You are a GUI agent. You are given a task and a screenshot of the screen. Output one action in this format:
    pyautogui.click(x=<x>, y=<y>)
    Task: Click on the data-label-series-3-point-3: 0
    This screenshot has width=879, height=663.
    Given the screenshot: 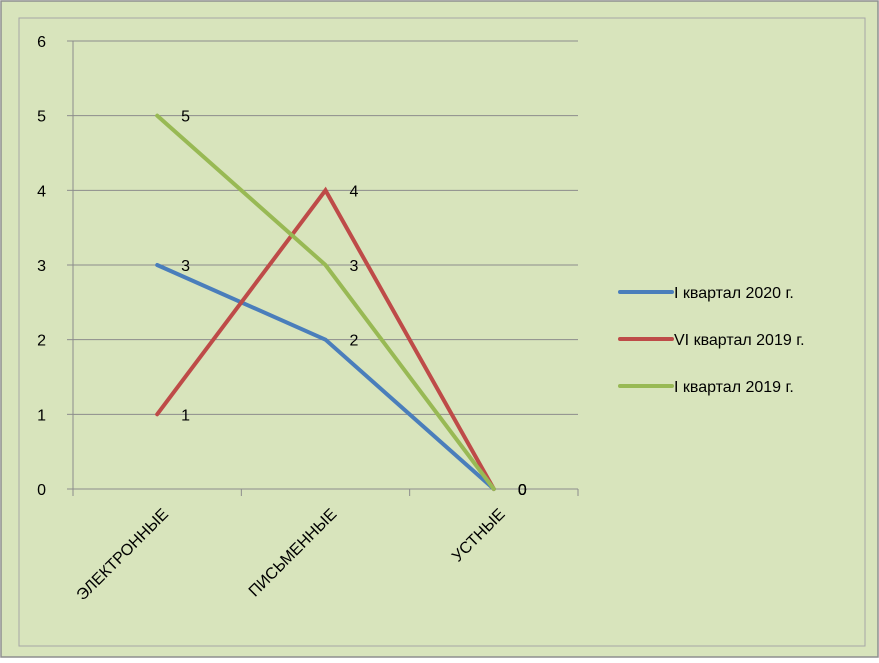 What is the action you would take?
    pyautogui.click(x=522, y=490)
    